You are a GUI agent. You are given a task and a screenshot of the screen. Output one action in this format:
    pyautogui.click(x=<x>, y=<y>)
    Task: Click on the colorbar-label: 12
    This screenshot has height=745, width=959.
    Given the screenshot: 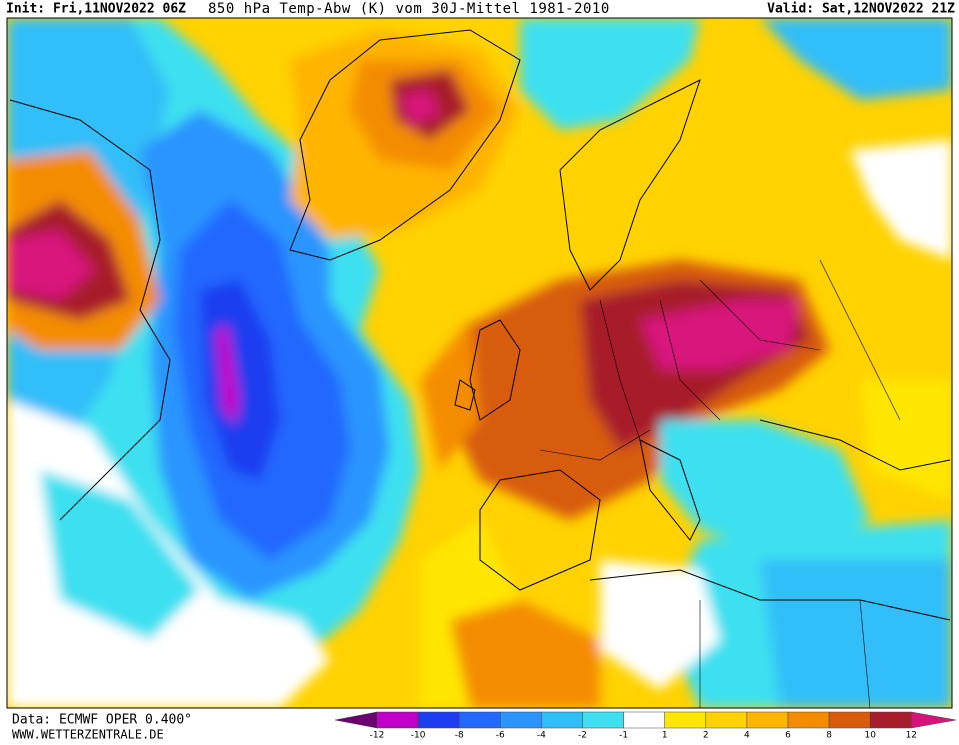 What is the action you would take?
    pyautogui.click(x=911, y=736)
    